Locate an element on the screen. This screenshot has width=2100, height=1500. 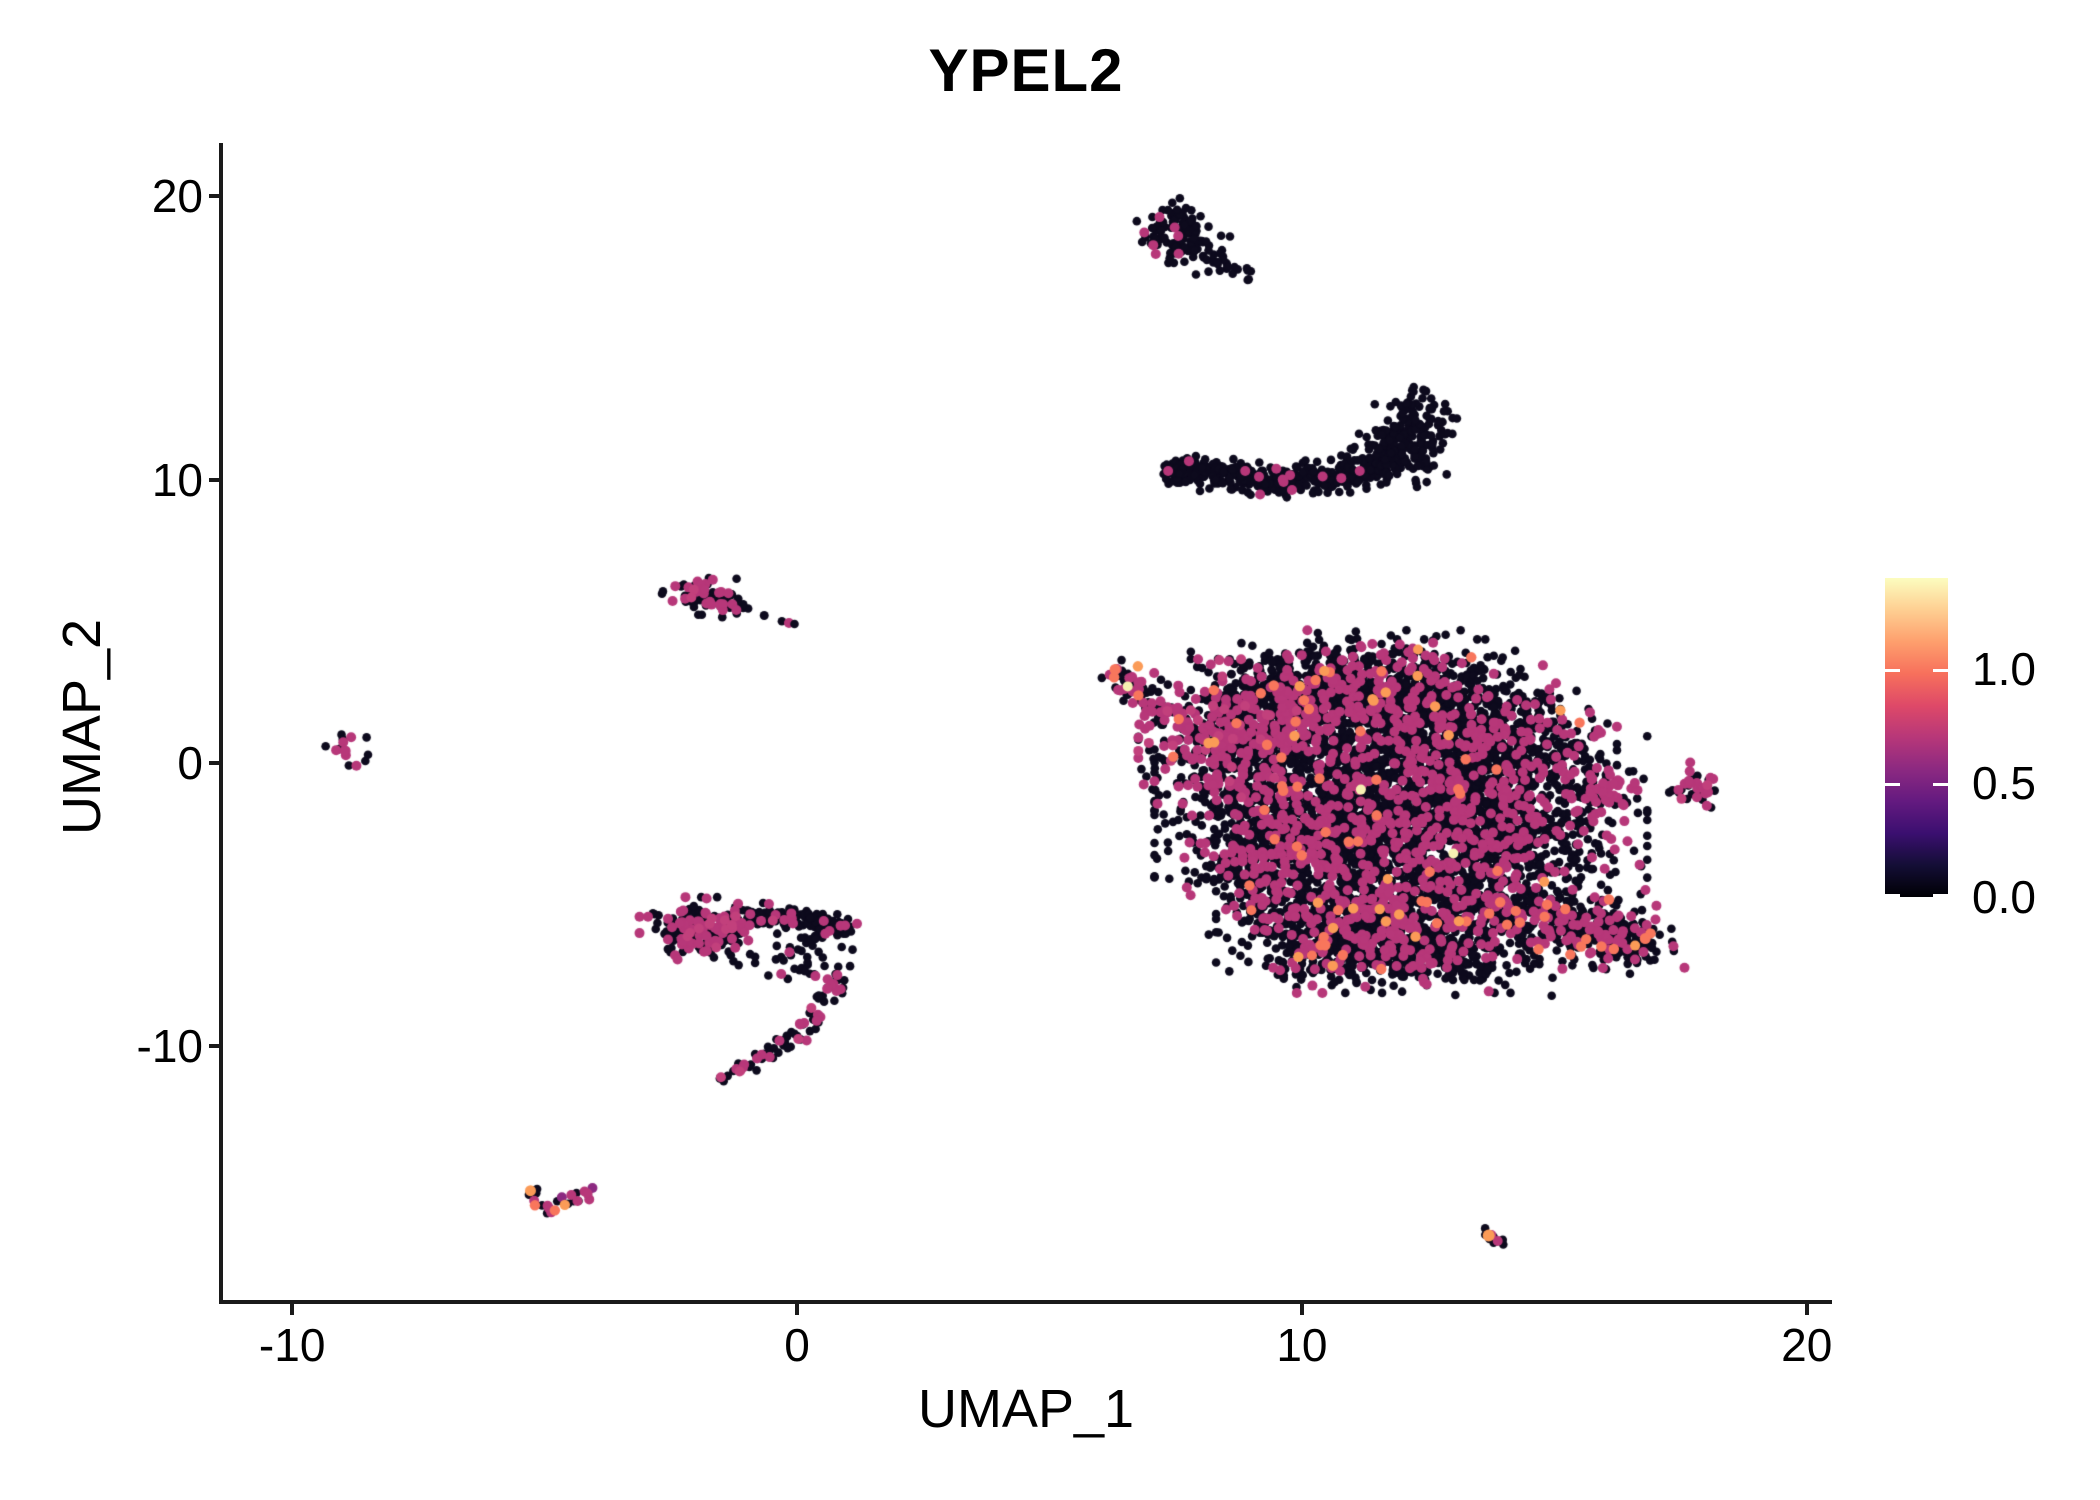
x-tick-label: 20 is located at coordinates (1807, 1345).